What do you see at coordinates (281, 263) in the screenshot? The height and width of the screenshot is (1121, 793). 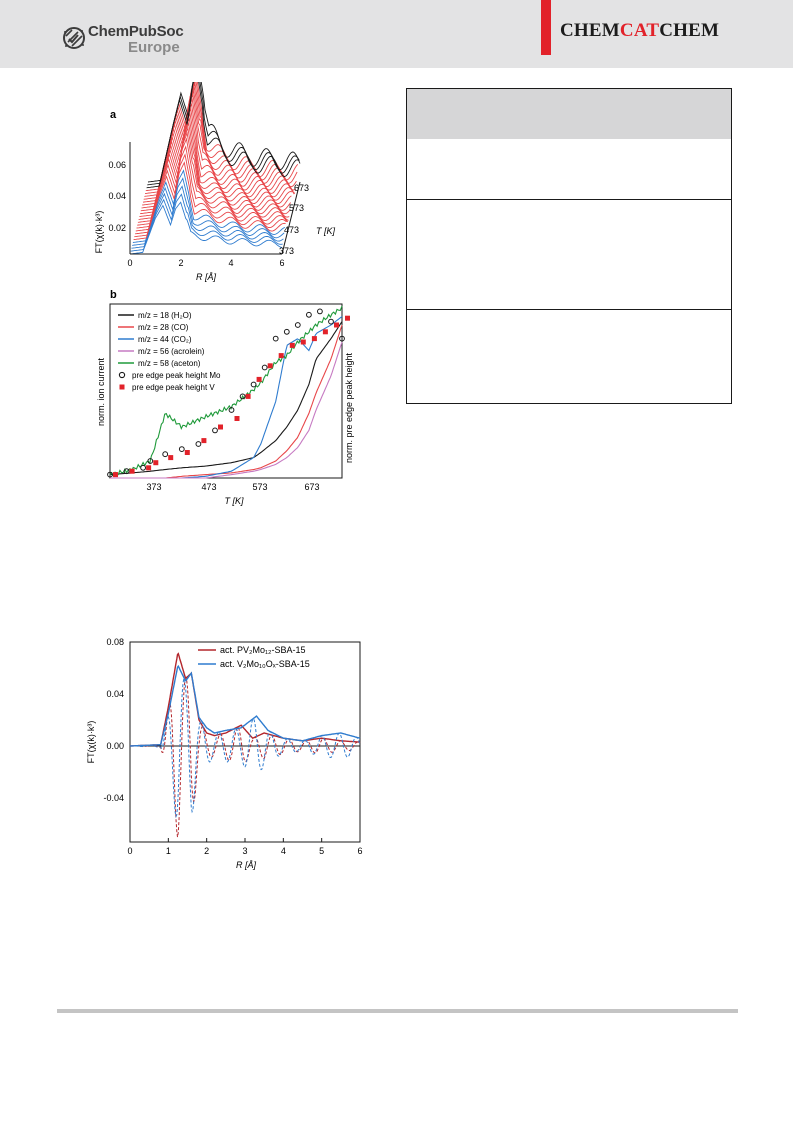 I see `figure-a-xtick-3: 6` at bounding box center [281, 263].